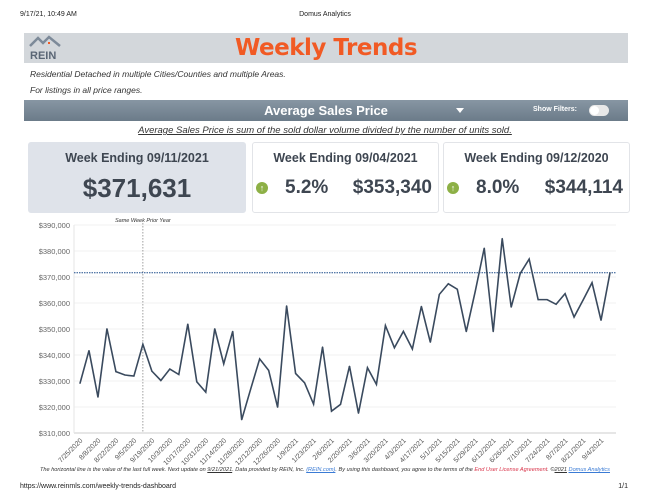  I want to click on prior-year-annotation: Same Week Prior Year, so click(143, 221).